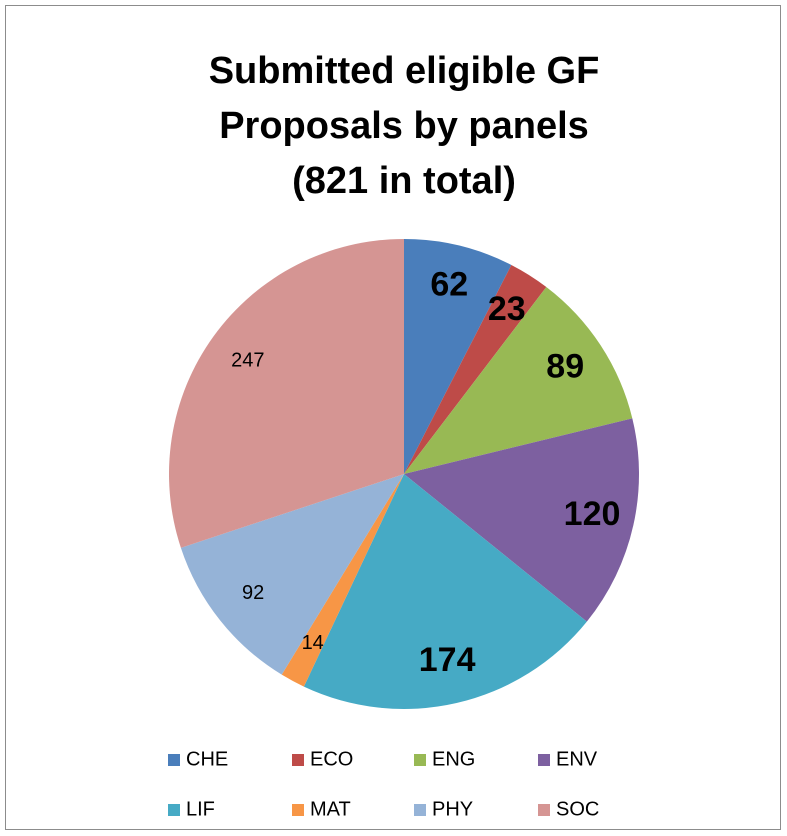 This screenshot has width=787, height=836. What do you see at coordinates (453, 759) in the screenshot?
I see `legend-label: ENG` at bounding box center [453, 759].